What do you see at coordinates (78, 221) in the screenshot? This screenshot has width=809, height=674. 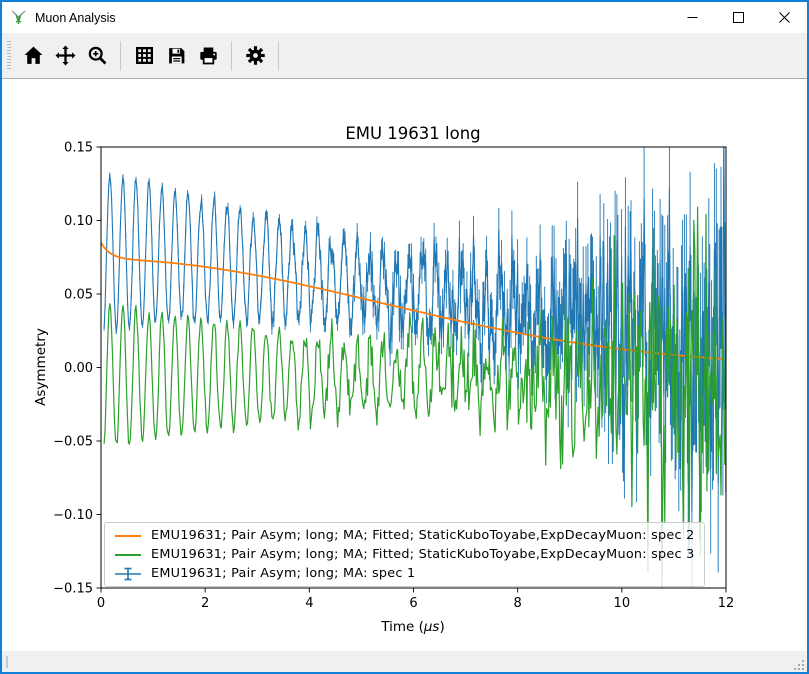 I see `y-tick-label: 0.10` at bounding box center [78, 221].